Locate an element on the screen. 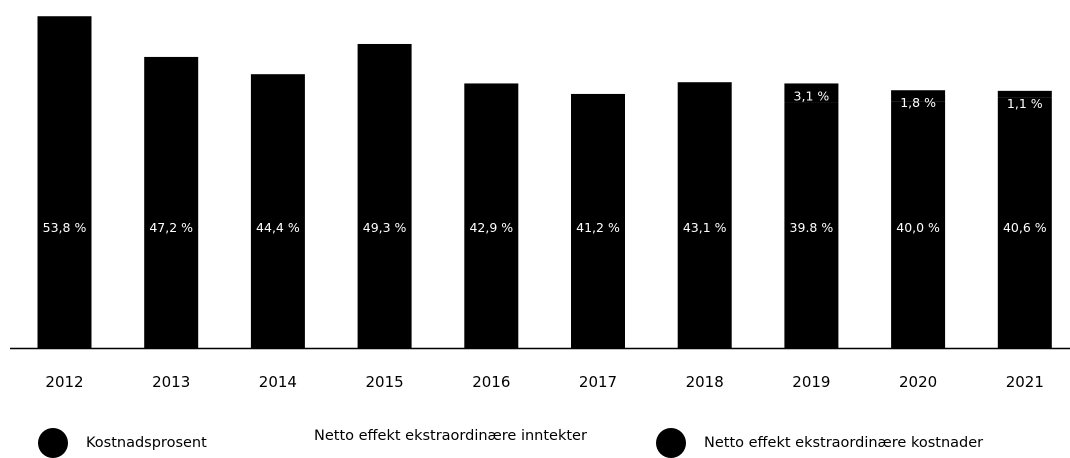  x-tick-label: 2020 is located at coordinates (918, 382).